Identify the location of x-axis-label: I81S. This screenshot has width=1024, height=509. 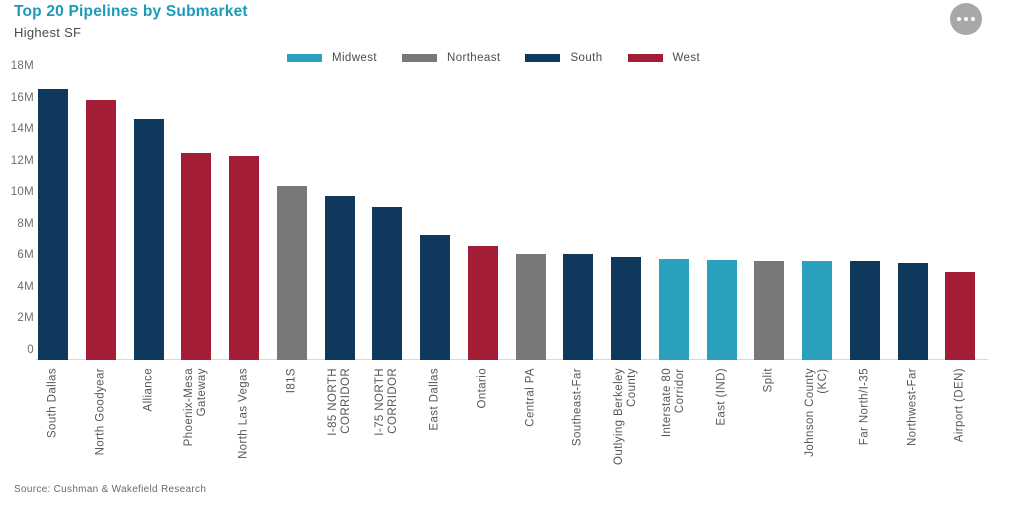
(291, 381).